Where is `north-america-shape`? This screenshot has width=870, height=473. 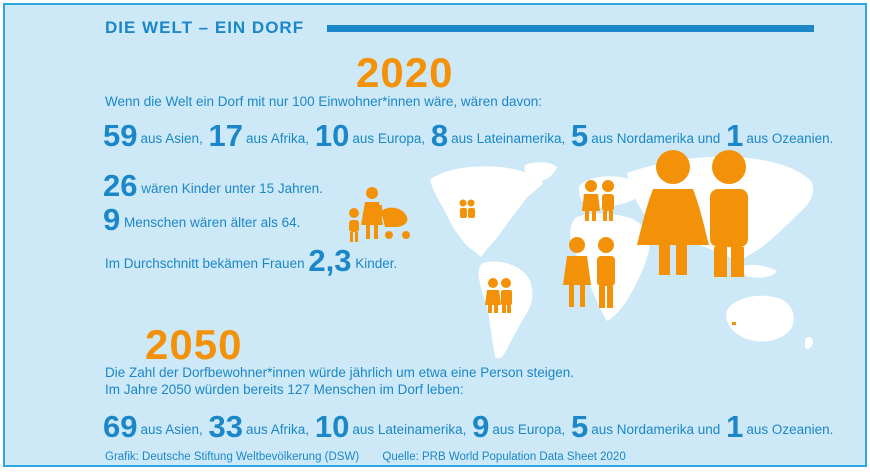 north-america-shape is located at coordinates (486, 211).